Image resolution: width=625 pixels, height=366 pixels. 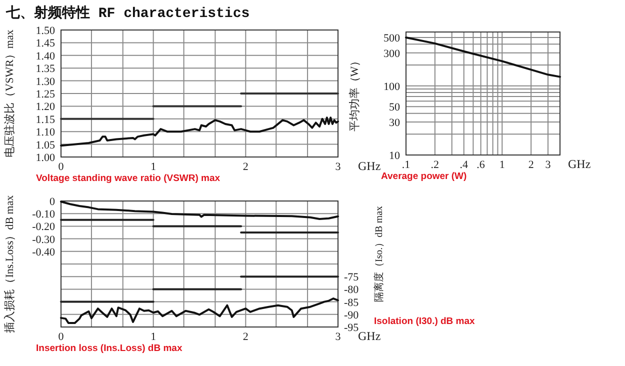 What do you see at coordinates (46, 44) in the screenshot?
I see `y-tick-label: 1.45` at bounding box center [46, 44].